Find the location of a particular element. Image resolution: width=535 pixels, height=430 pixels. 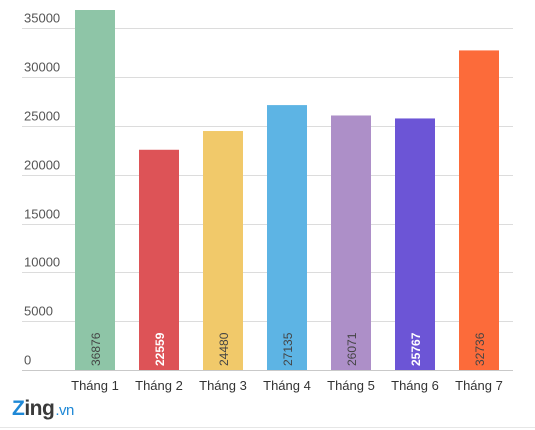

x-tick-label: Tháng 6 is located at coordinates (415, 385).